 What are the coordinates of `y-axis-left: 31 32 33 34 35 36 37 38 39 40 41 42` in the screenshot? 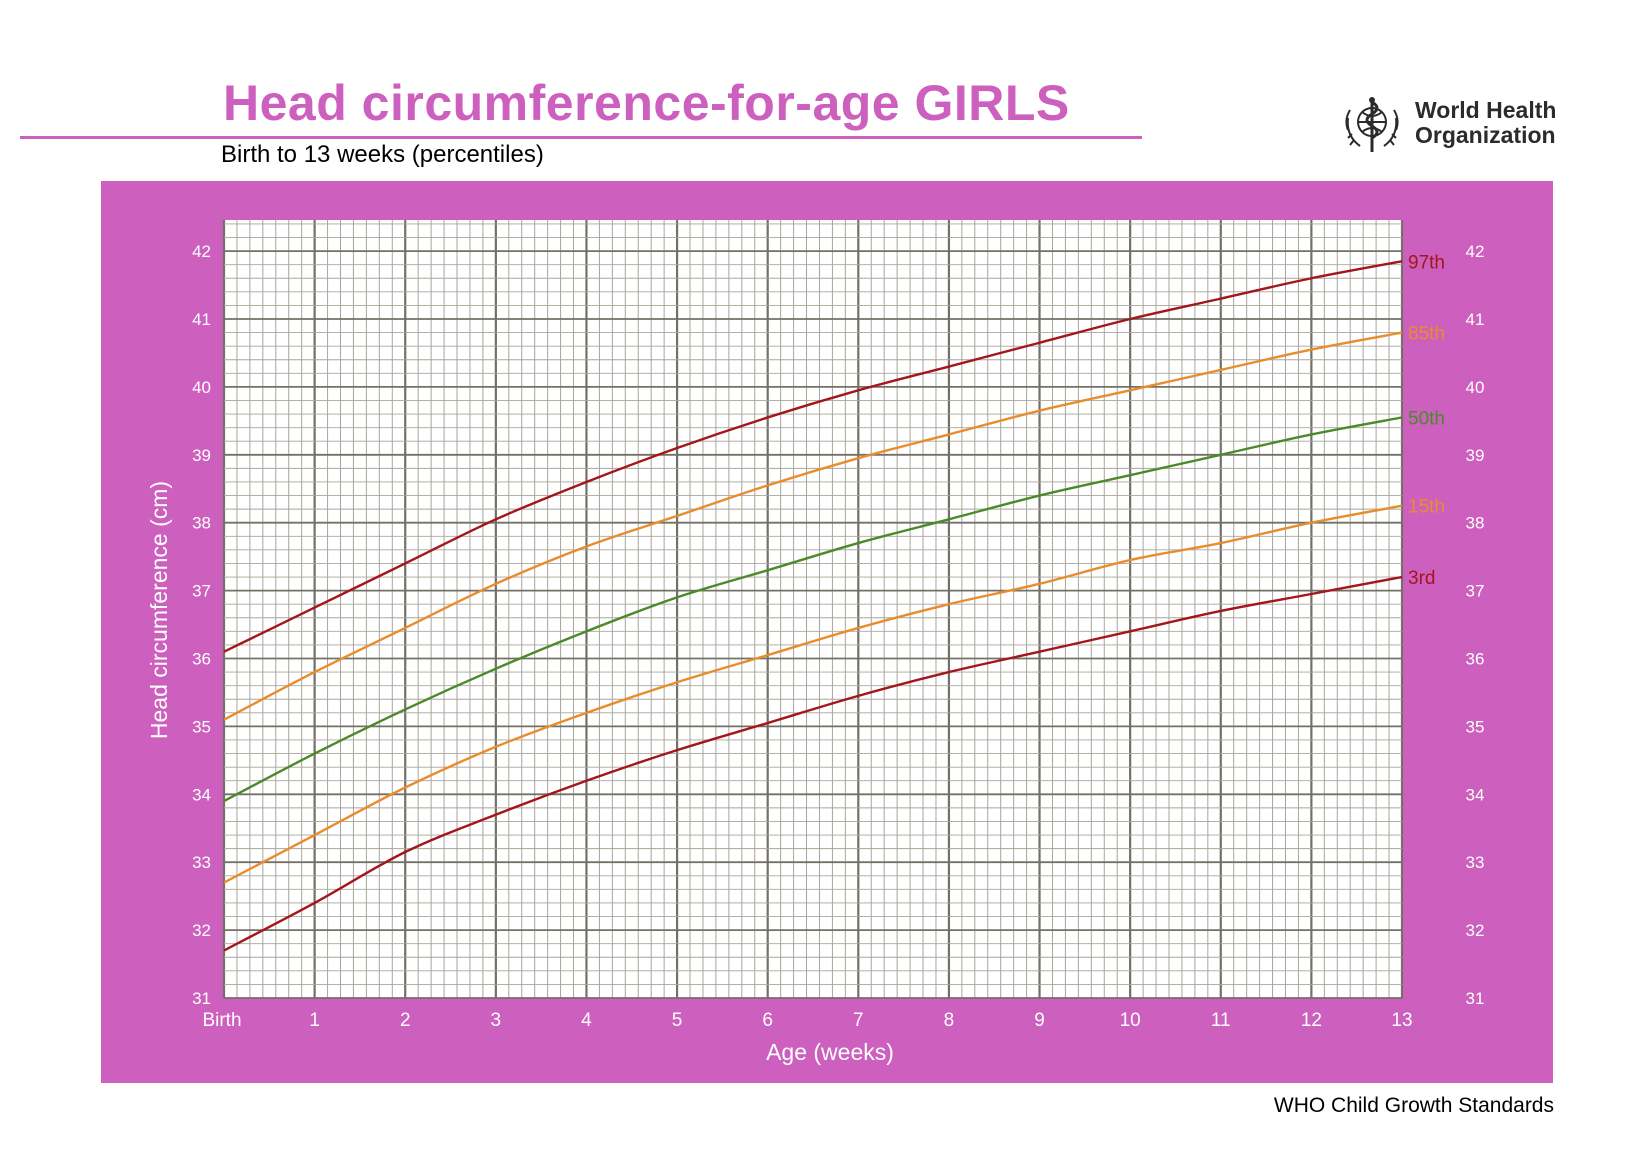 It's located at (201, 625).